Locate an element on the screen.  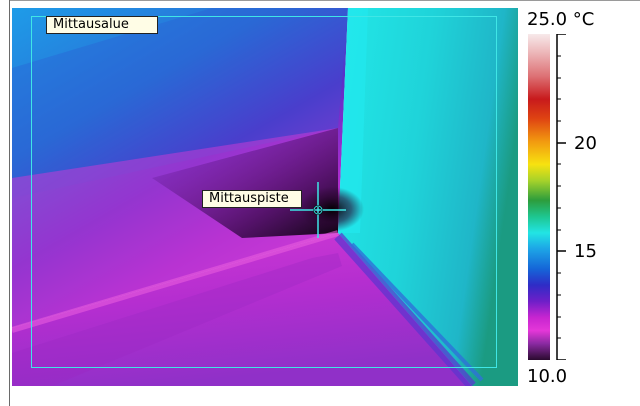
scale-axis is located at coordinates (561, 197).